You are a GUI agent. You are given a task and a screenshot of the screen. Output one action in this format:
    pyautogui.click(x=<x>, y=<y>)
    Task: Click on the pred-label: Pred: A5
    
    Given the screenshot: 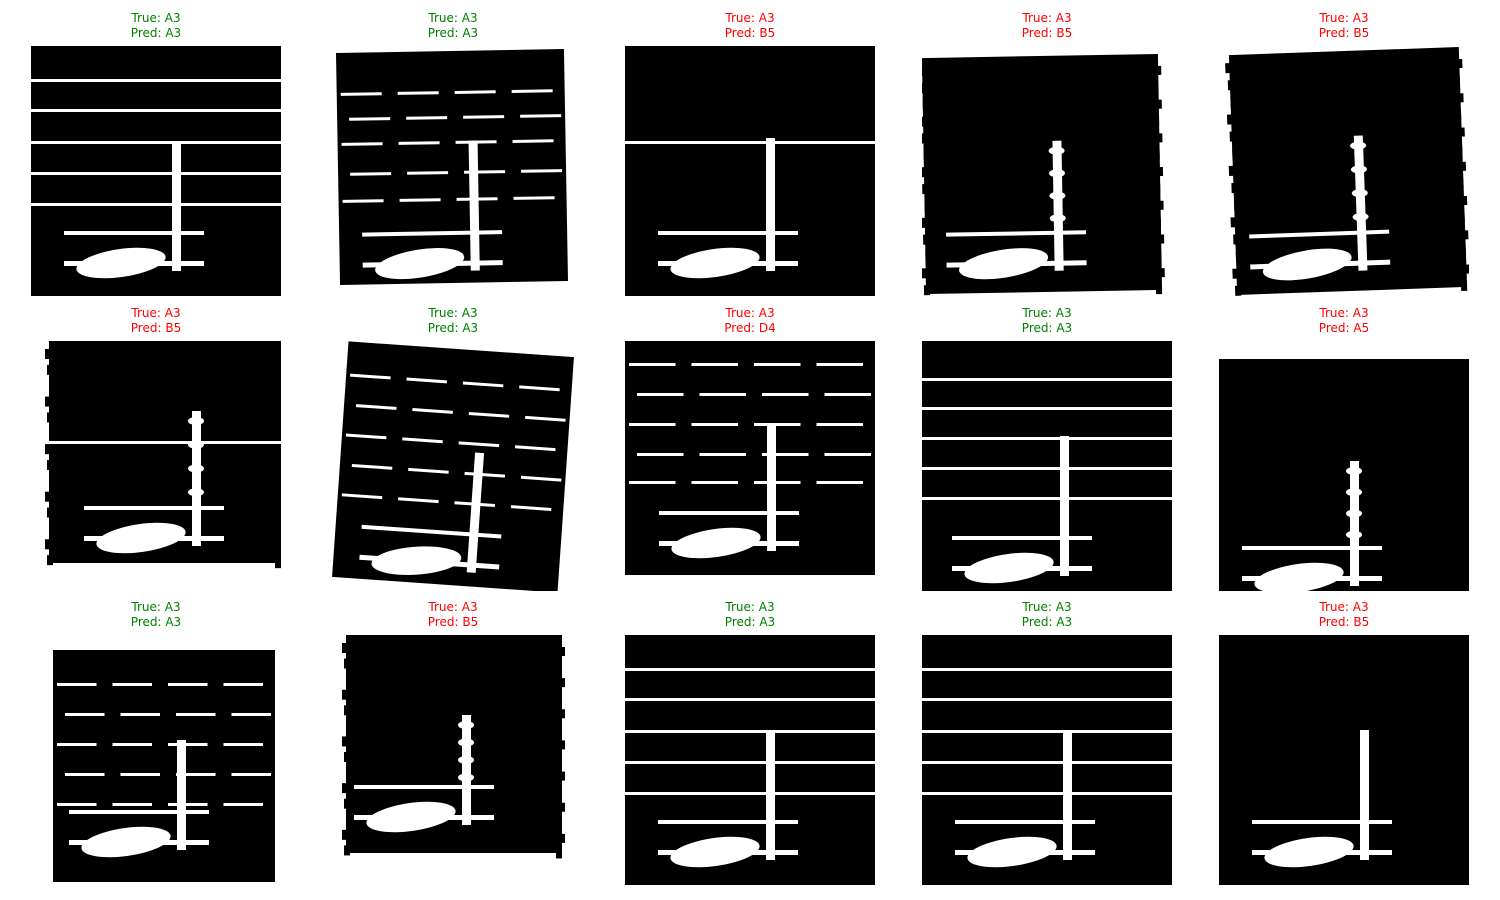 What is the action you would take?
    pyautogui.click(x=1344, y=328)
    